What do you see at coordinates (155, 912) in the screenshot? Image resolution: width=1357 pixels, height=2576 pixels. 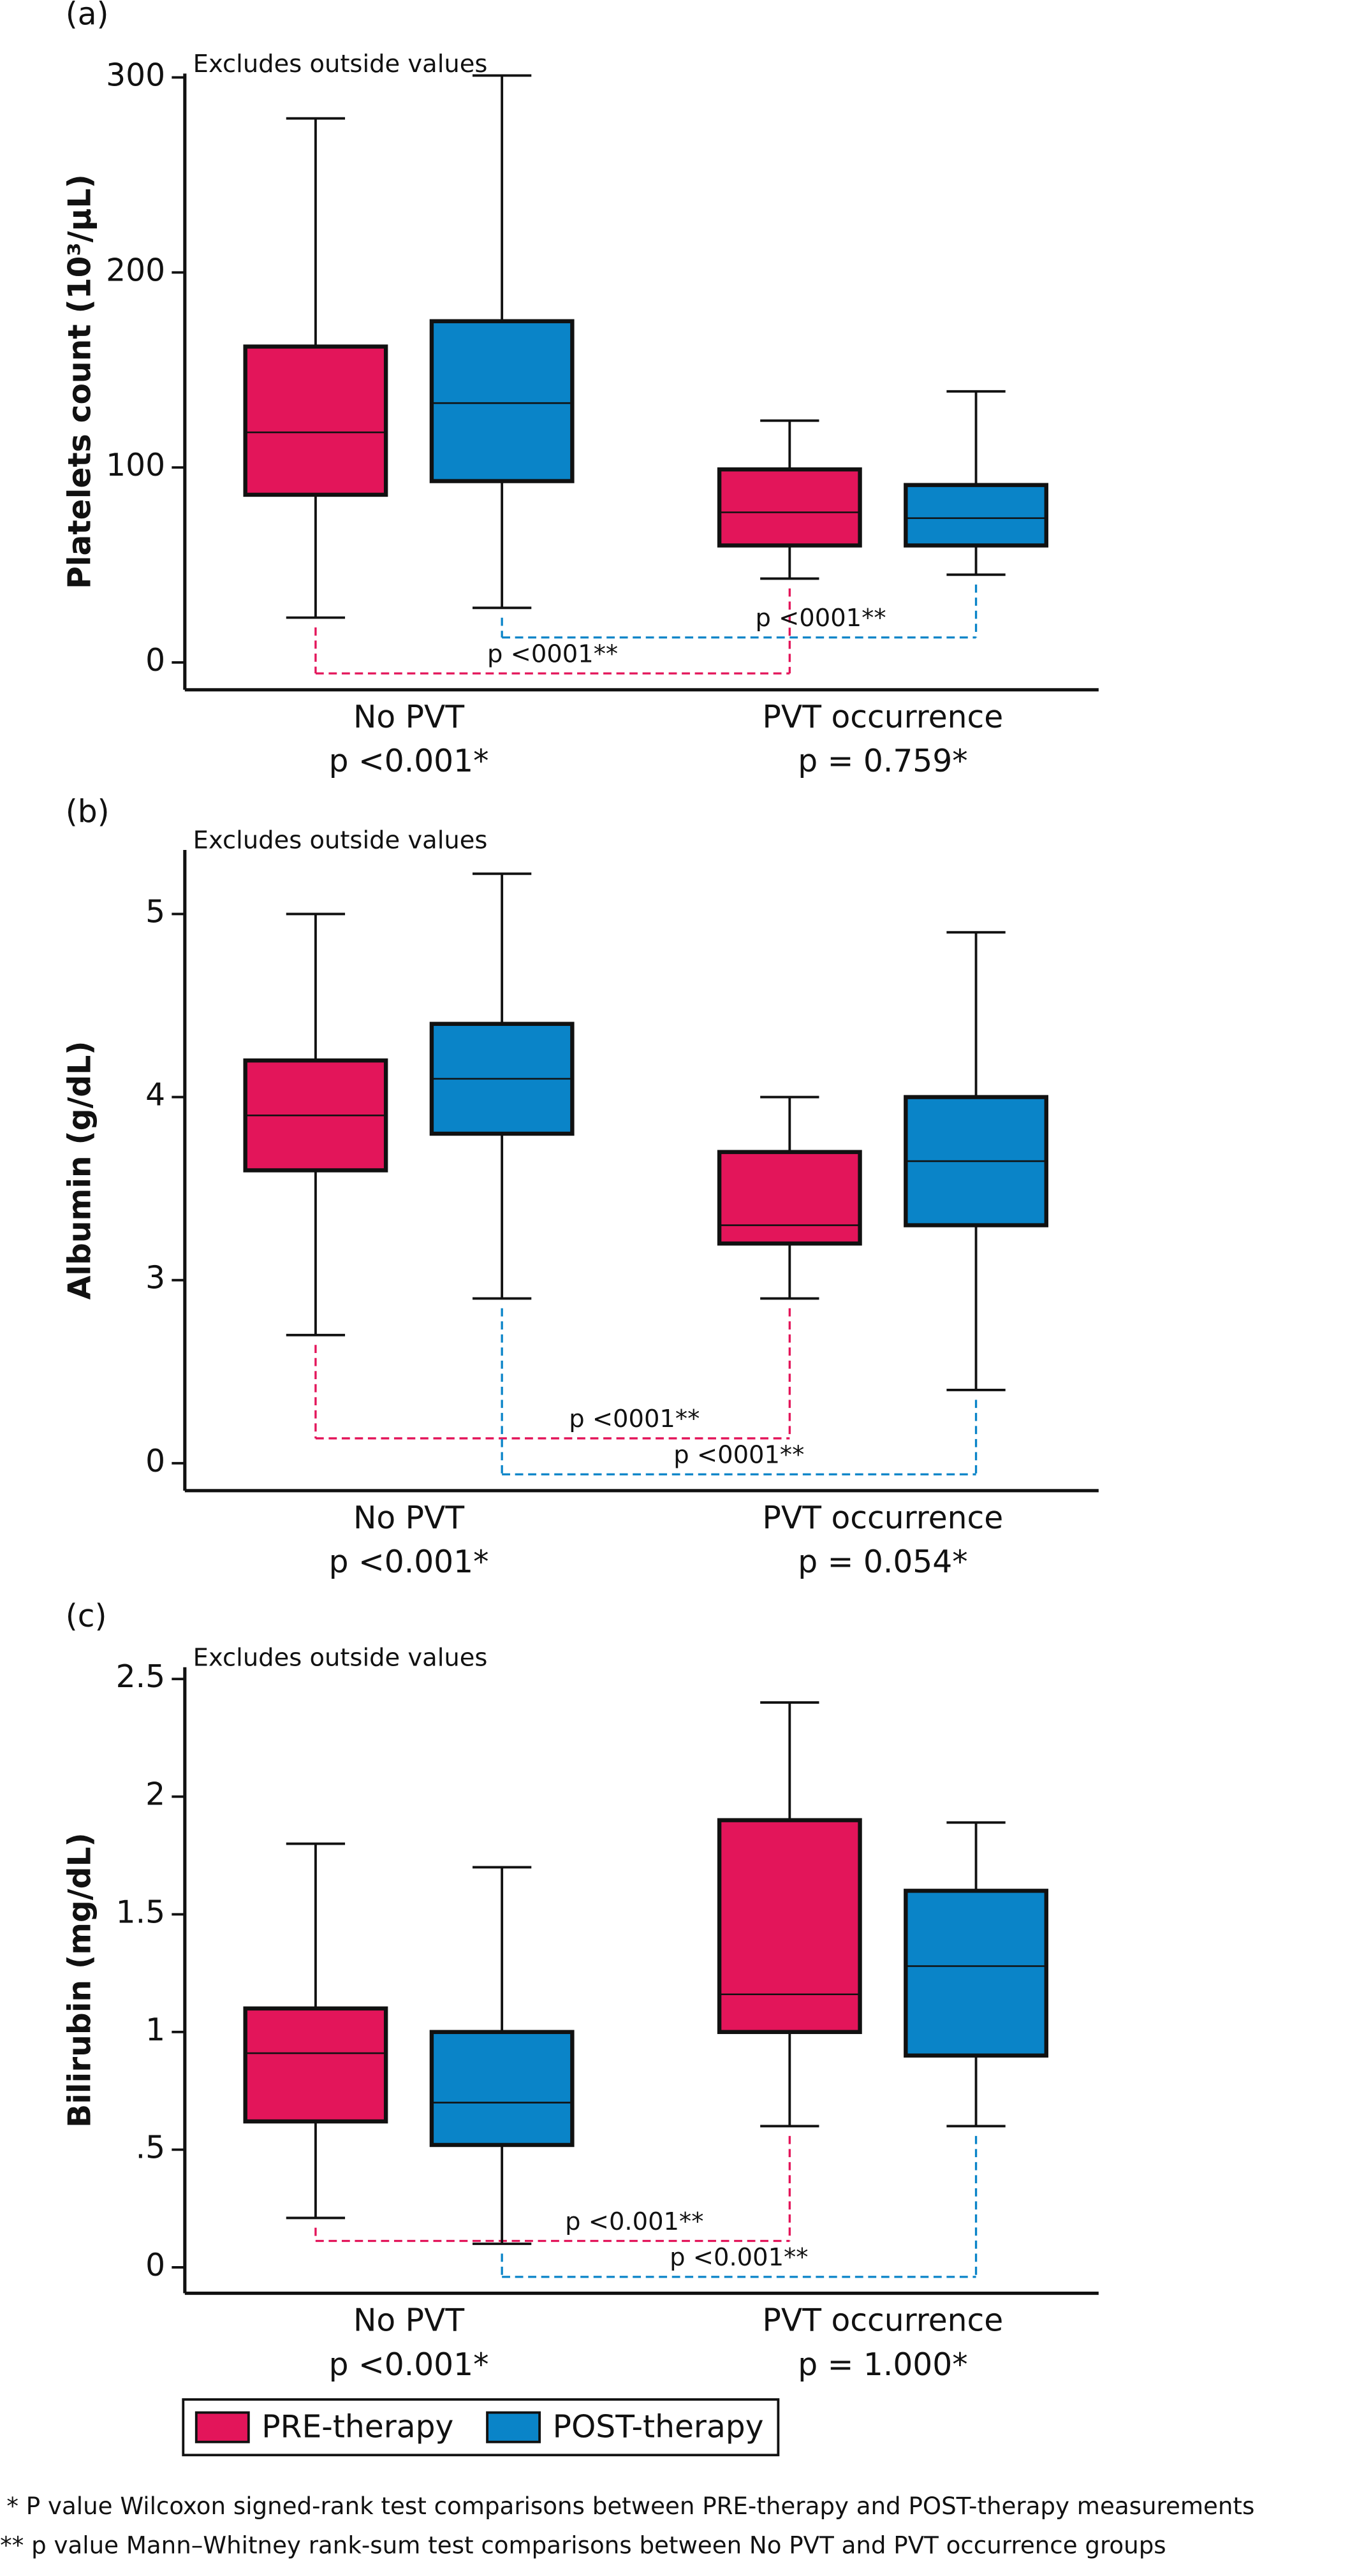 I see `y-tick-label: 5` at bounding box center [155, 912].